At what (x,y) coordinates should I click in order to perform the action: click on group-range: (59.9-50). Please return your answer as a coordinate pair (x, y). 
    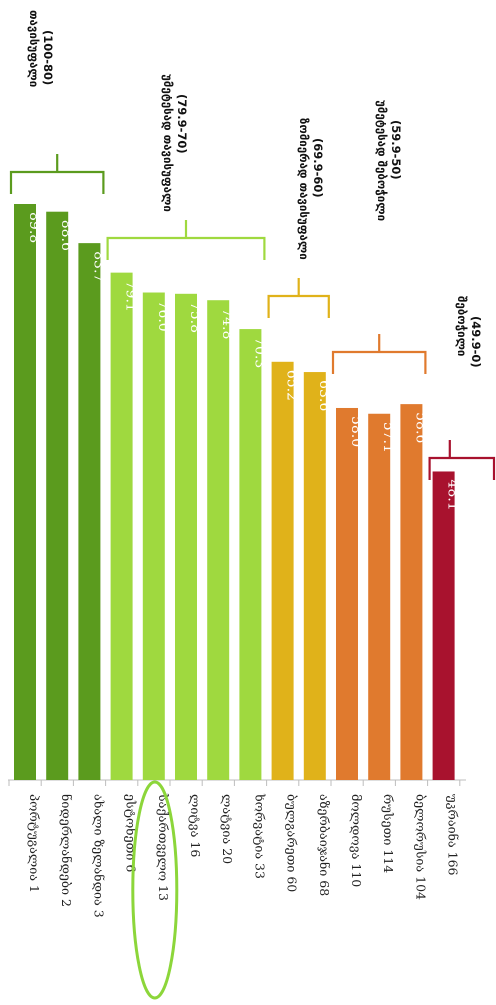
    Looking at the image, I should click on (396, 150).